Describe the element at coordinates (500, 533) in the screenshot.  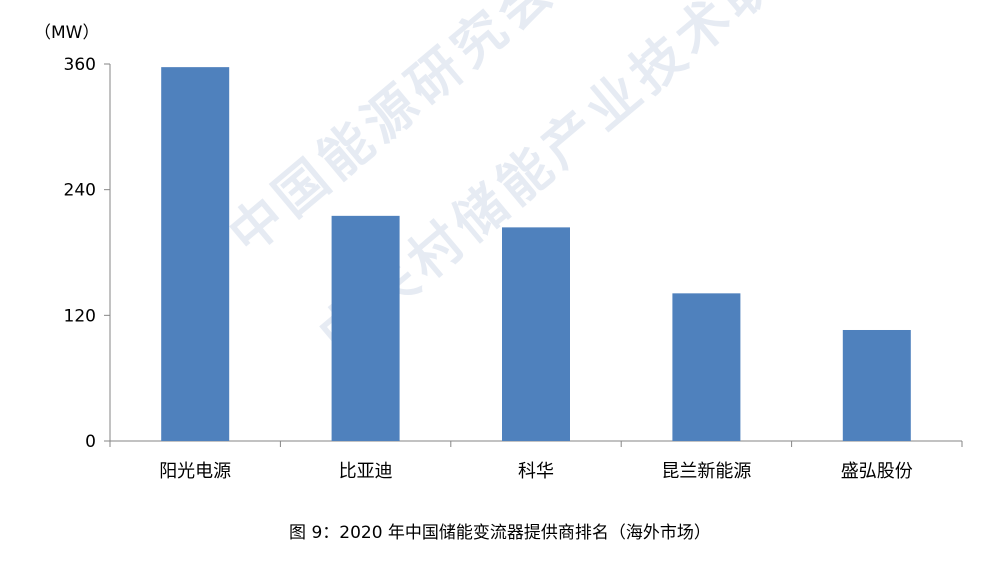
I see `chart-caption: 图 9：2020 年中国储能变流器提供商排名（海外市场）` at that location.